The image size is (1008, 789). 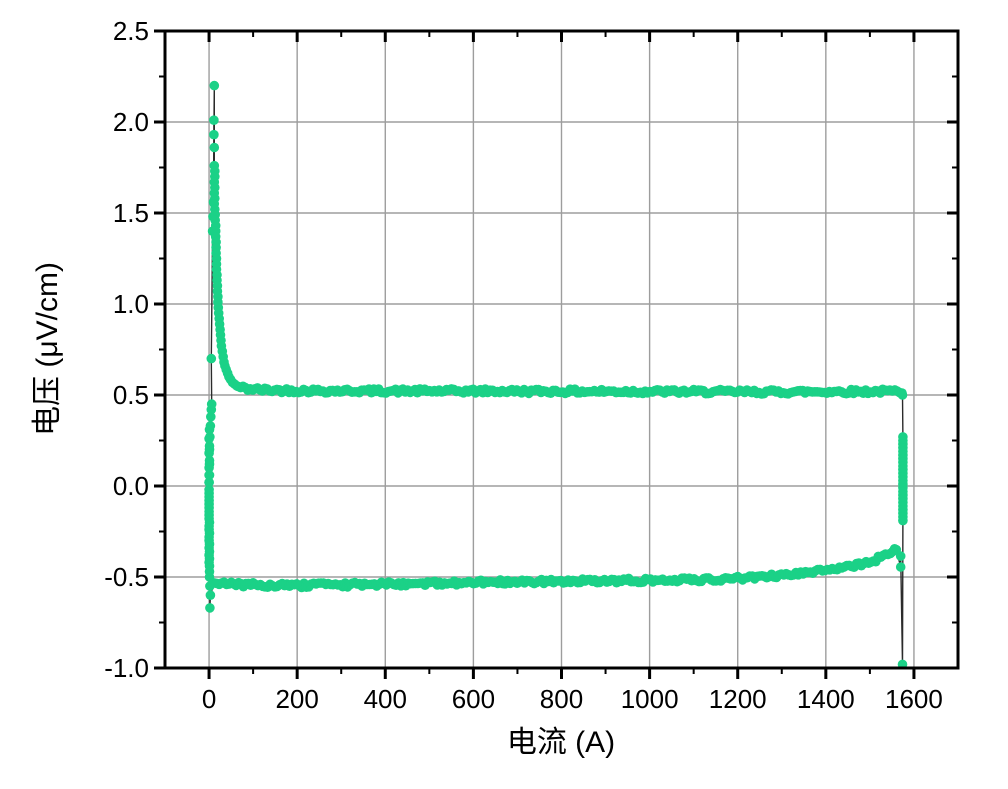 I want to click on y-tick-label: 0.0, so click(x=131, y=486).